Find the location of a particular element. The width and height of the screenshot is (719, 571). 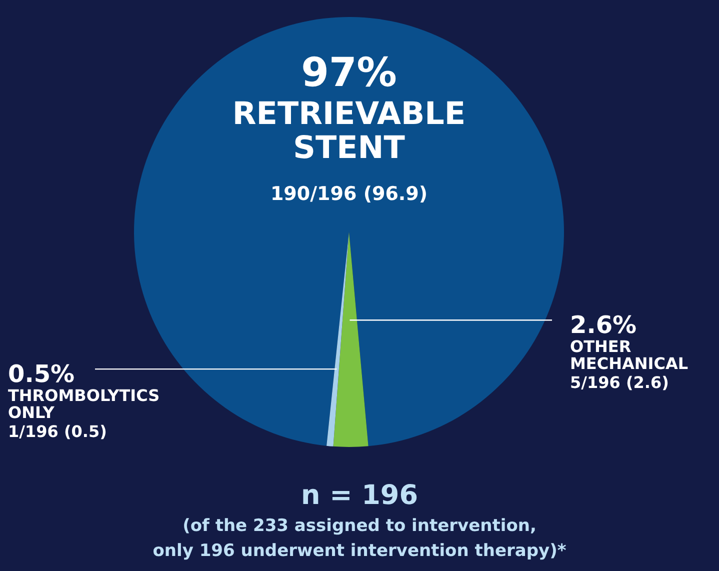

text: 190/196 (96.9) is located at coordinates (349, 193).